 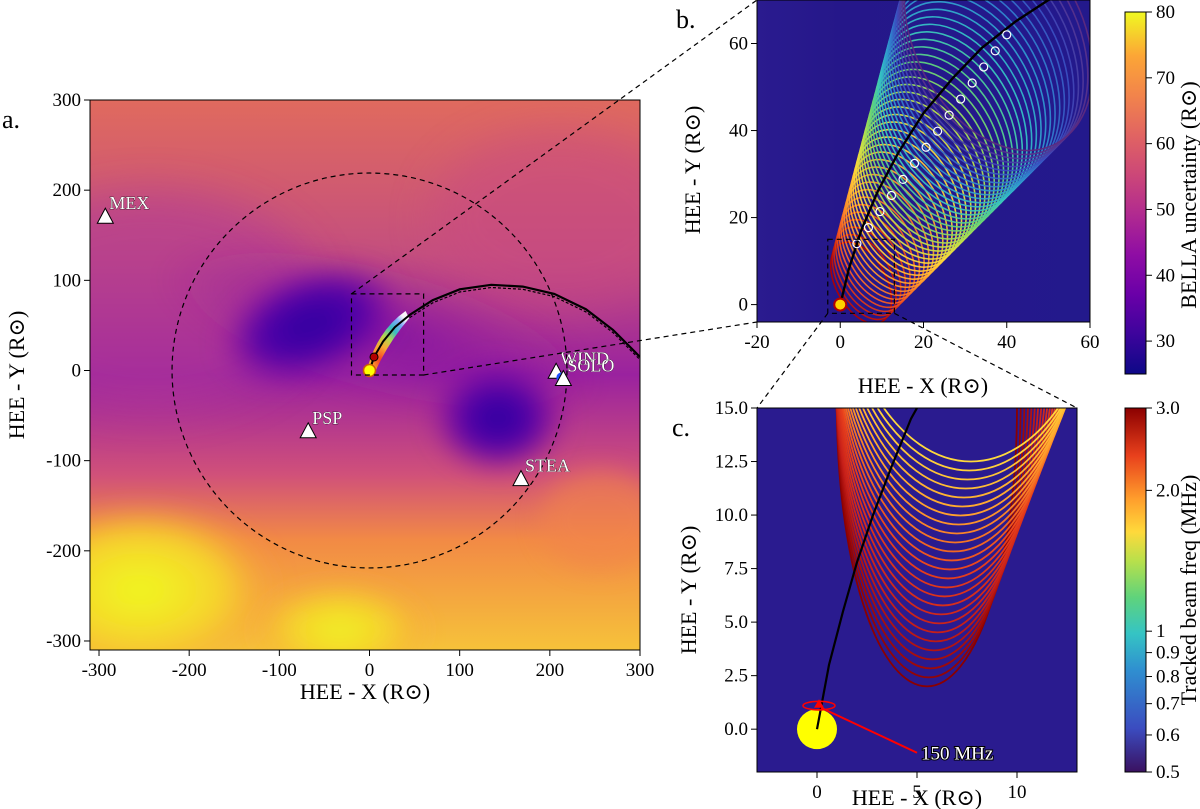 What do you see at coordinates (63, 551) in the screenshot?
I see `y-tick-label: -200` at bounding box center [63, 551].